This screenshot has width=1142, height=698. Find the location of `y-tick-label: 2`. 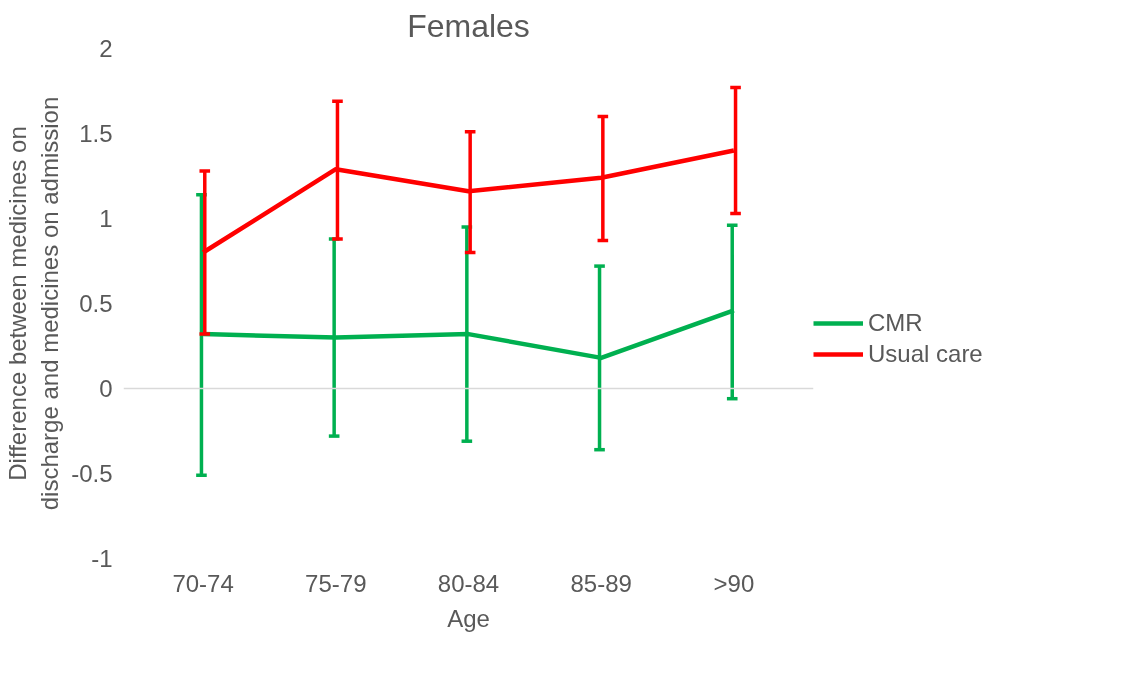

y-tick-label: 2 is located at coordinates (106, 48).